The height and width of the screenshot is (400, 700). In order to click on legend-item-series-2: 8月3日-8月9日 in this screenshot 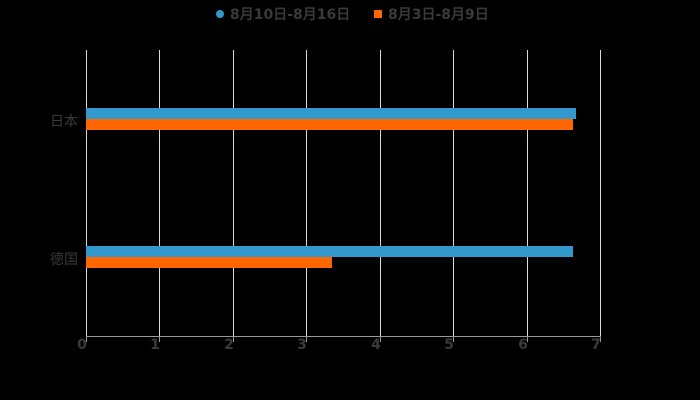, I will do `click(431, 14)`.